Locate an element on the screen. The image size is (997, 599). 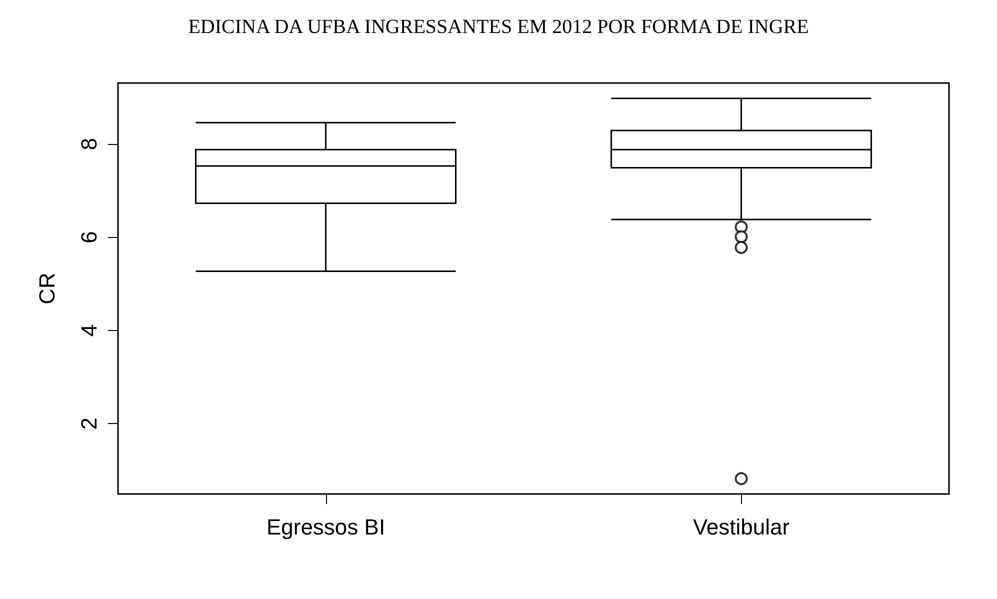
x-tick-label: Egressos BI is located at coordinates (326, 527).